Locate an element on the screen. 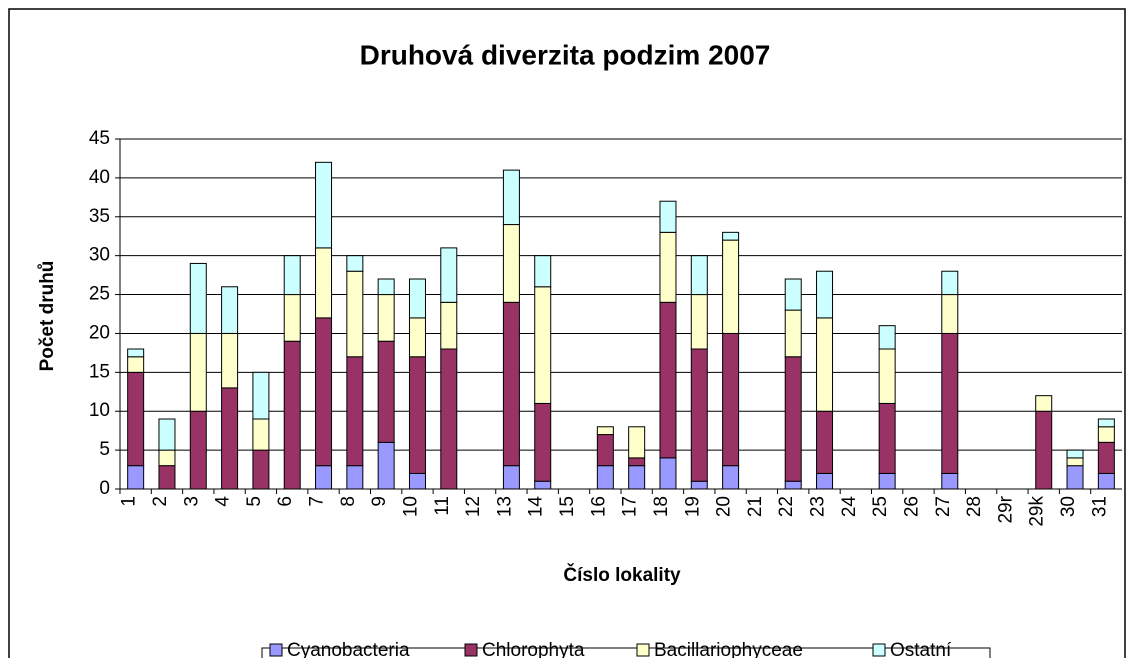 The width and height of the screenshot is (1134, 658). y-tick-label: 45 is located at coordinates (99, 138).